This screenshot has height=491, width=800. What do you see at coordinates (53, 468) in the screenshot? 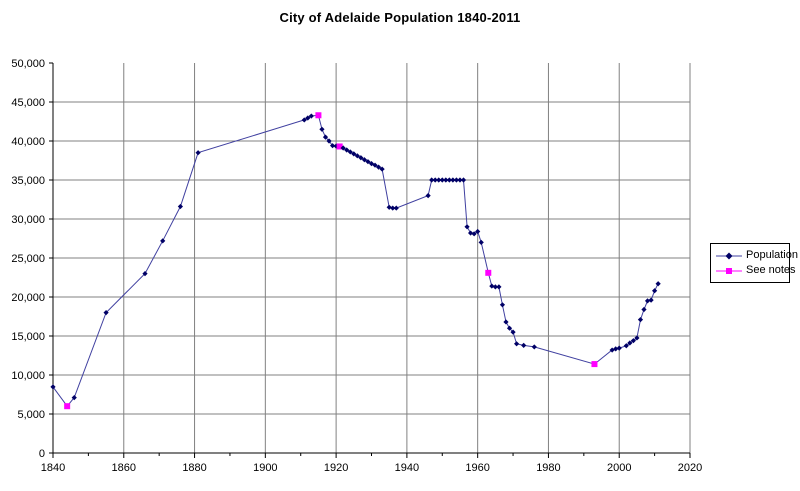
I see `x-tick-label: 1840` at bounding box center [53, 468].